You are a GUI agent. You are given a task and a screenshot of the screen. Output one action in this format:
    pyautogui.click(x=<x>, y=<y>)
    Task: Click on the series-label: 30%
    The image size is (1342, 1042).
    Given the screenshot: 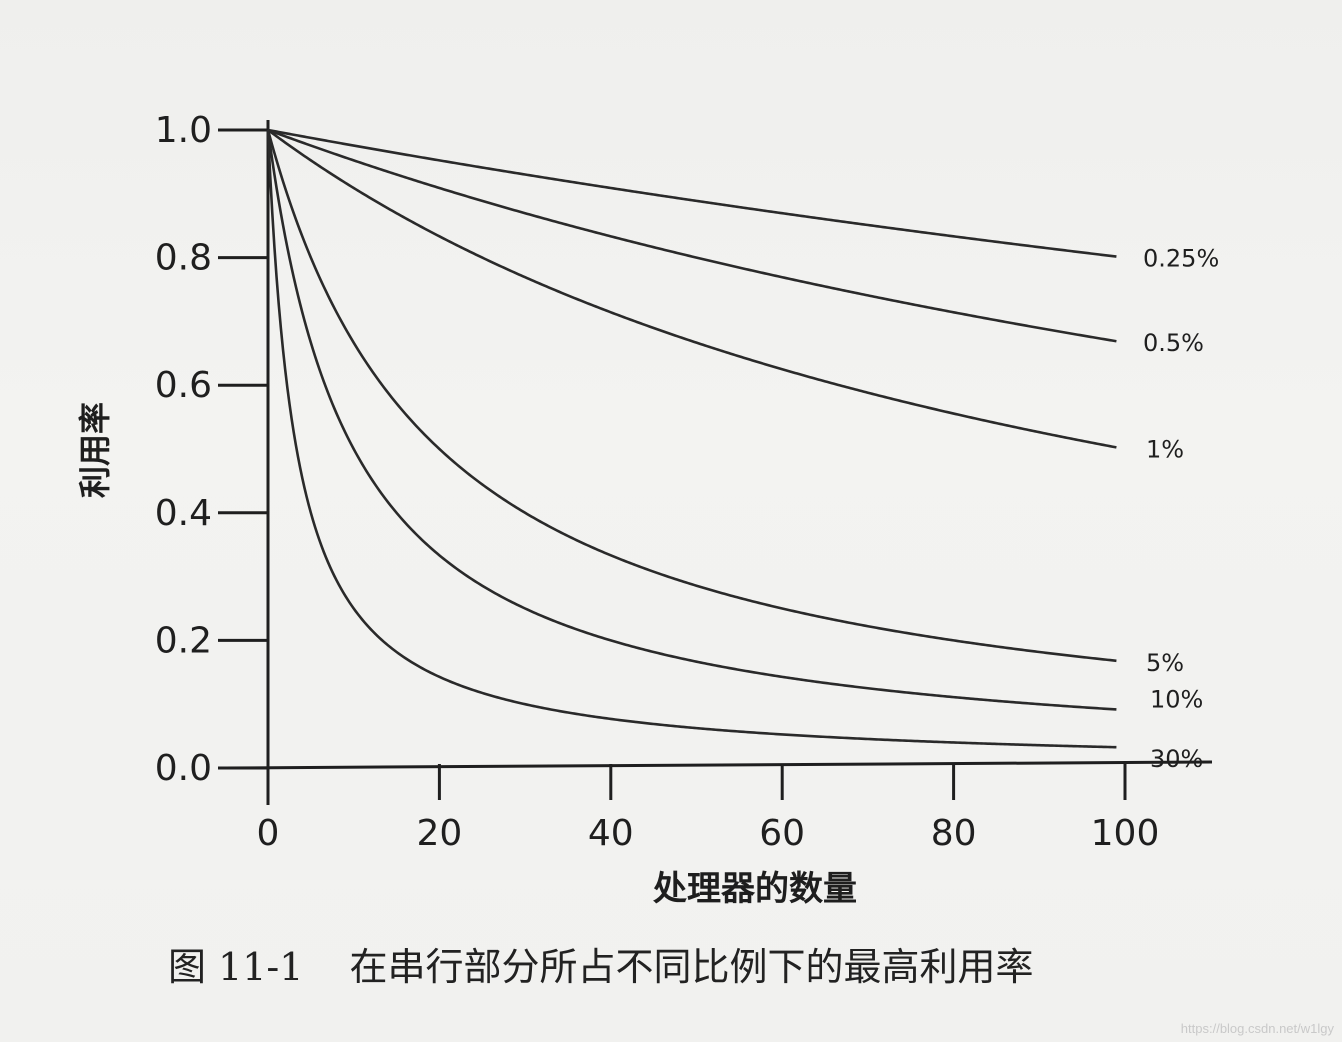 What is the action you would take?
    pyautogui.click(x=1176, y=759)
    